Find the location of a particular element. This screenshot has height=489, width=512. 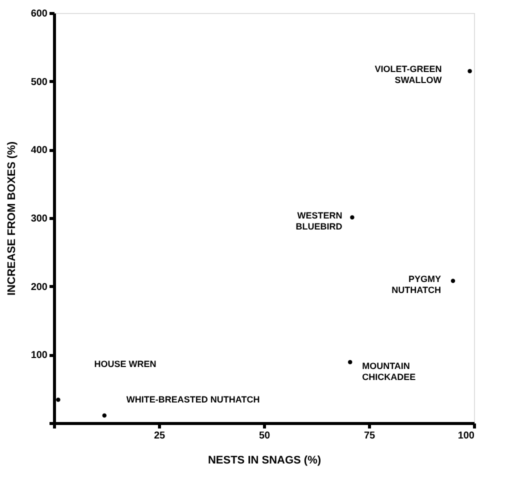

y-tick-label: 500 is located at coordinates (39, 82).